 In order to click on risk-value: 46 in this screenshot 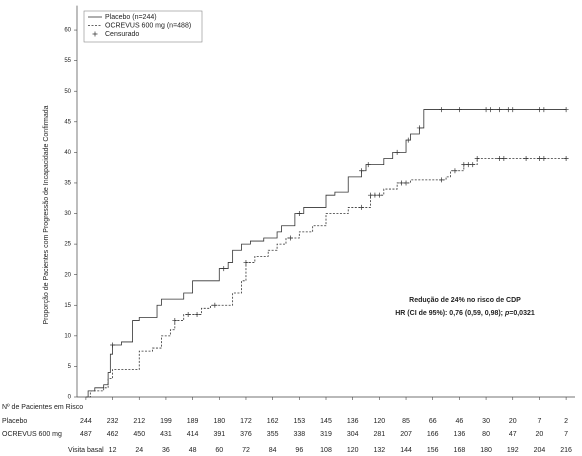, I will do `click(459, 421)`.